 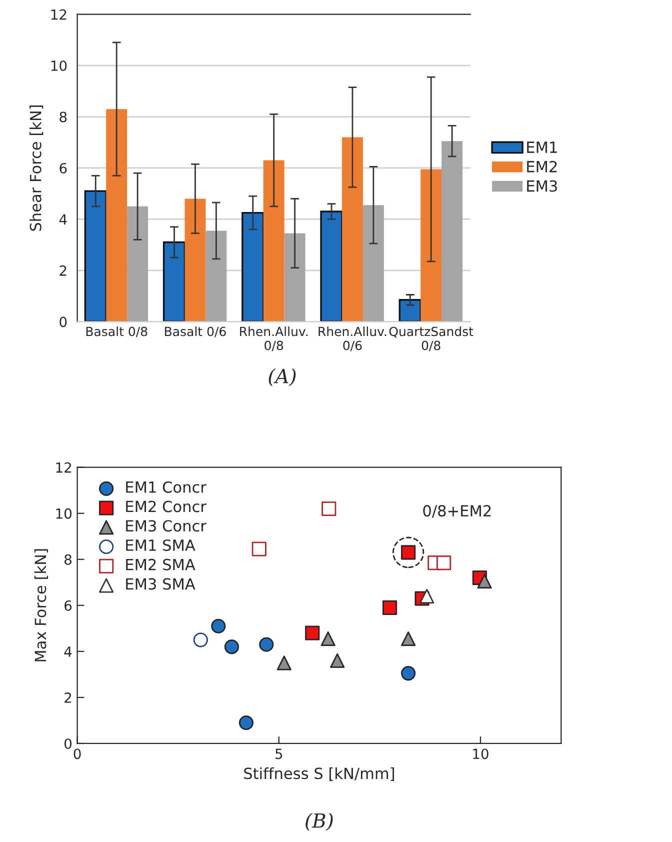 I want to click on legend-label: EM2, so click(x=542, y=166).